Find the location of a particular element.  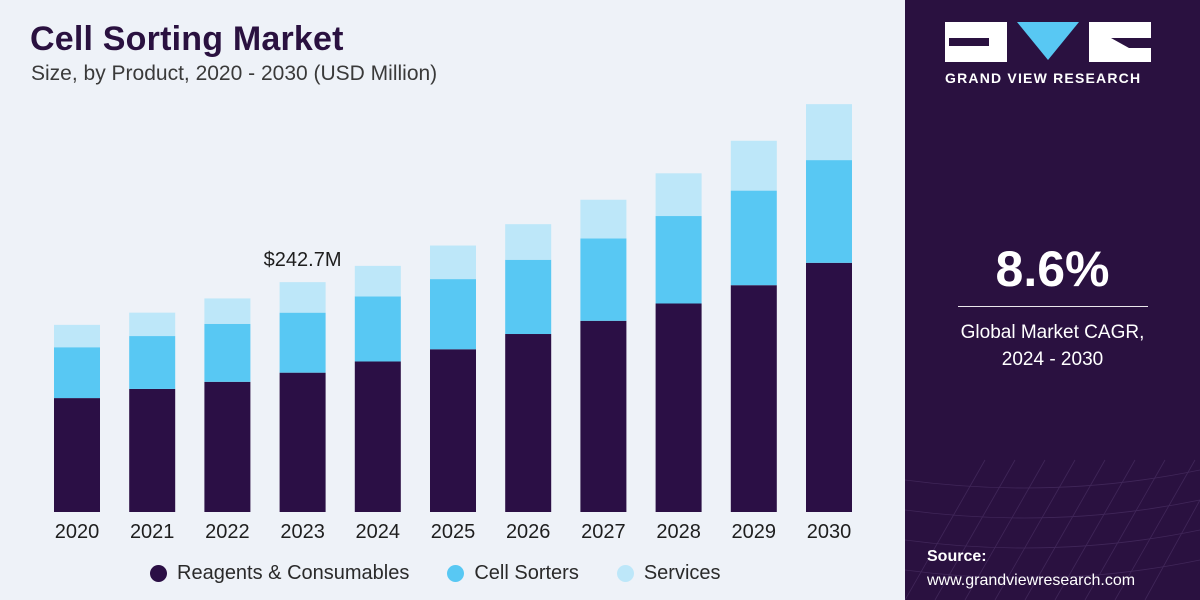

legend-item-services: Services is located at coordinates (668, 573).